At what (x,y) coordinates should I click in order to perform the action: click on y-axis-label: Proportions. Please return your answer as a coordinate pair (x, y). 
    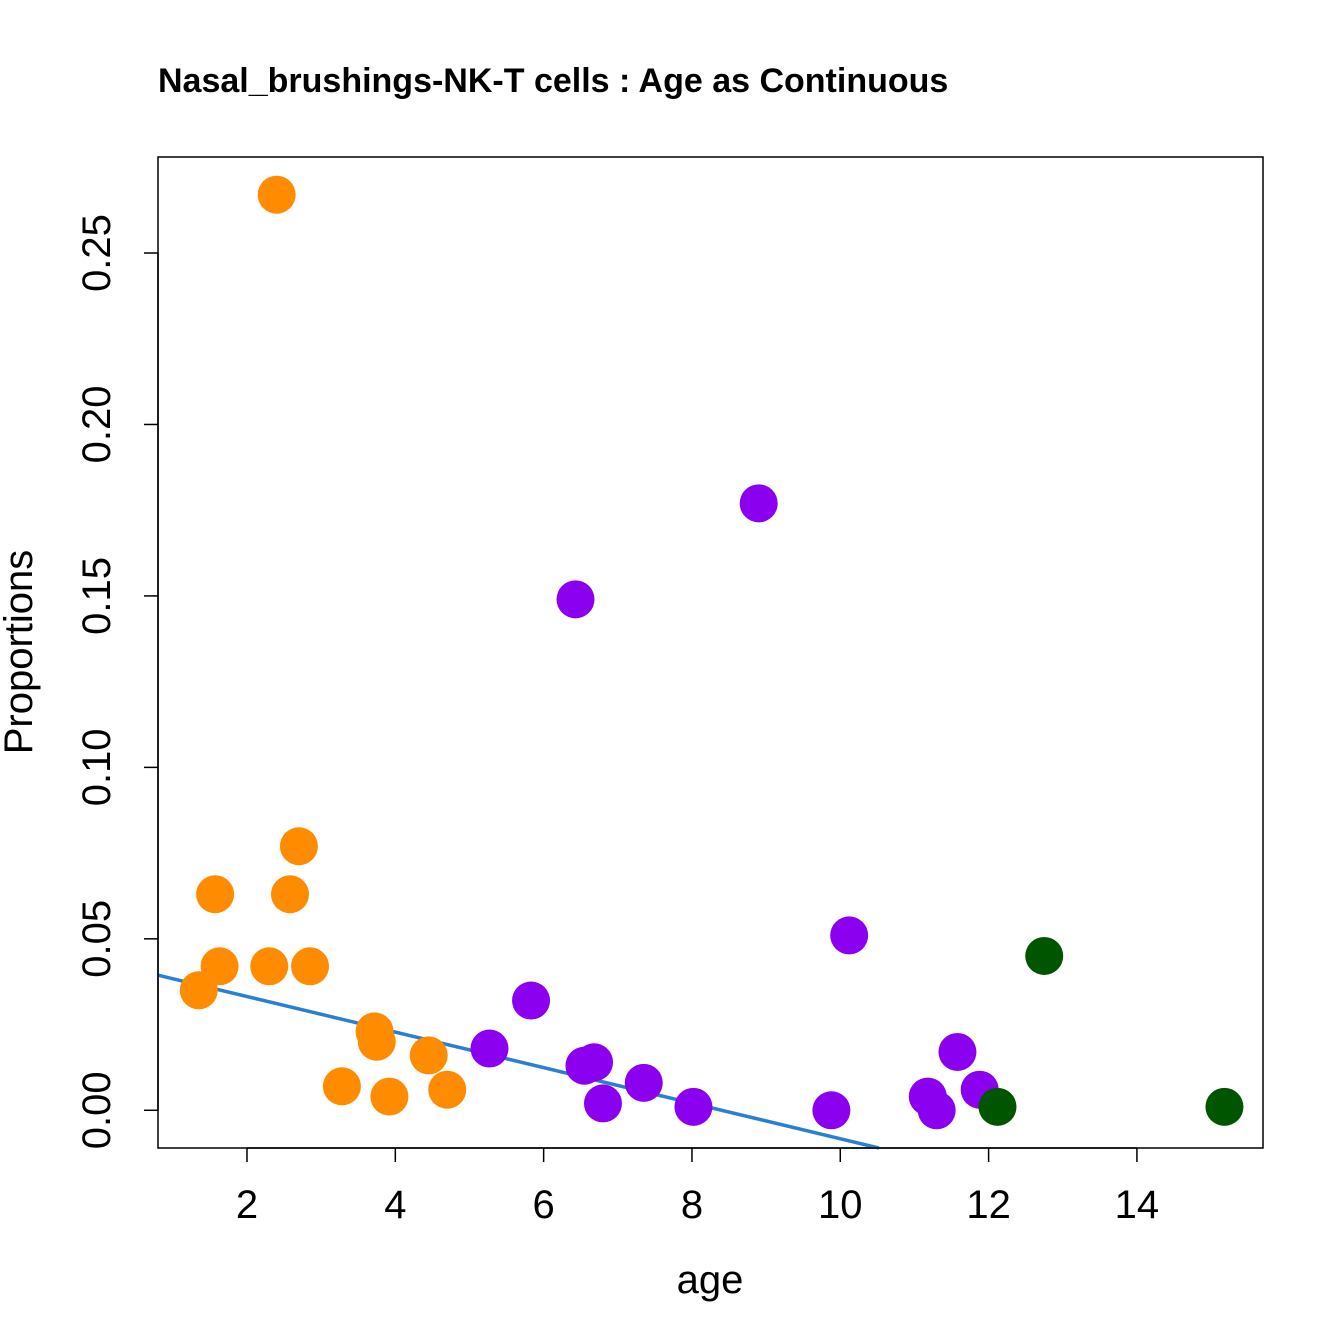
    Looking at the image, I should click on (20, 652).